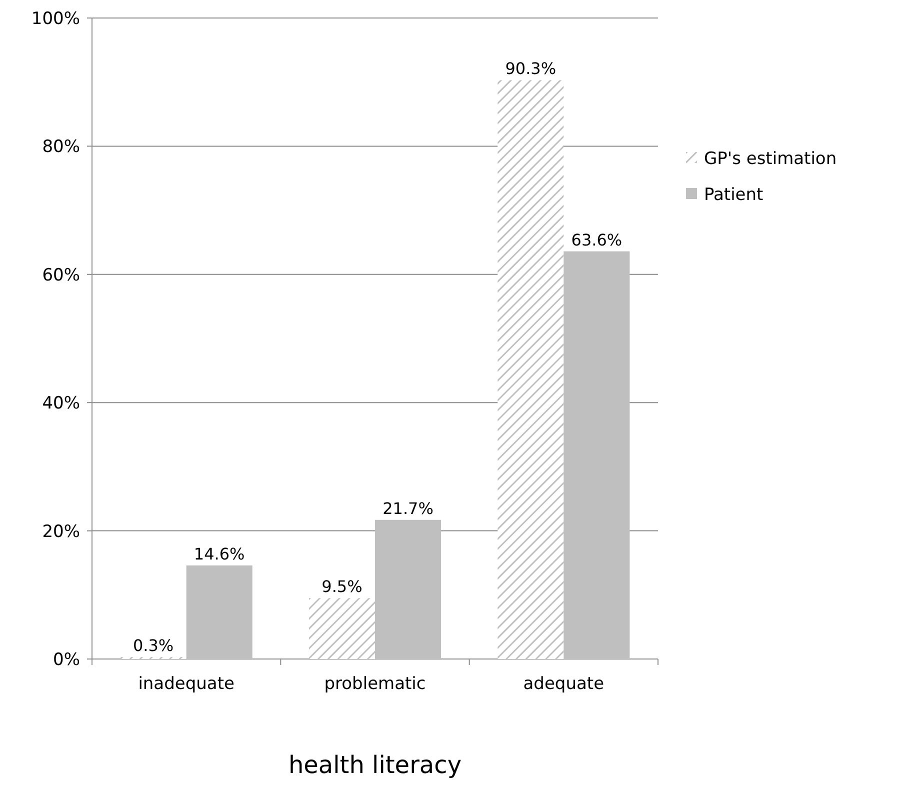 The height and width of the screenshot is (789, 916). Describe the element at coordinates (342, 586) in the screenshot. I see `data-label: 9.5%` at that location.